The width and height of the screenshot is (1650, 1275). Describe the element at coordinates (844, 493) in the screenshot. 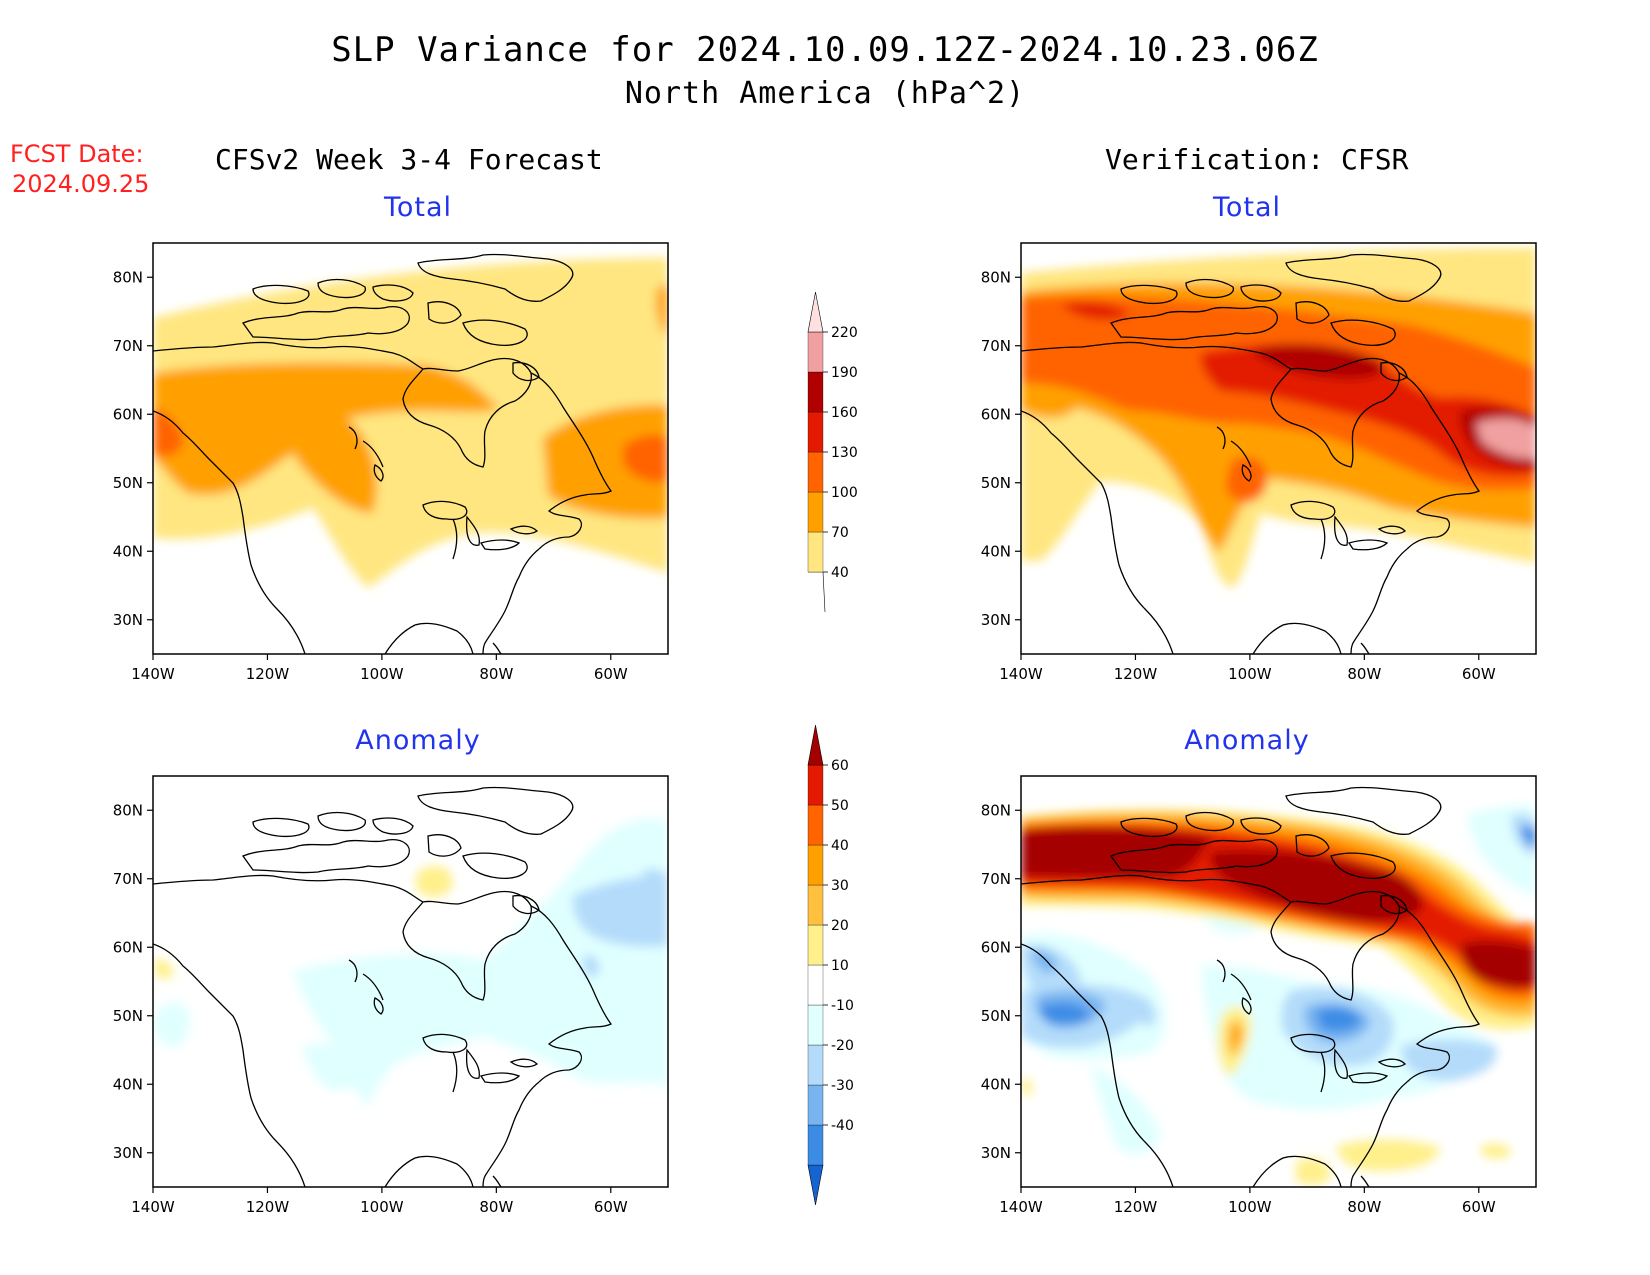

I see `colorbar-label: 100` at that location.